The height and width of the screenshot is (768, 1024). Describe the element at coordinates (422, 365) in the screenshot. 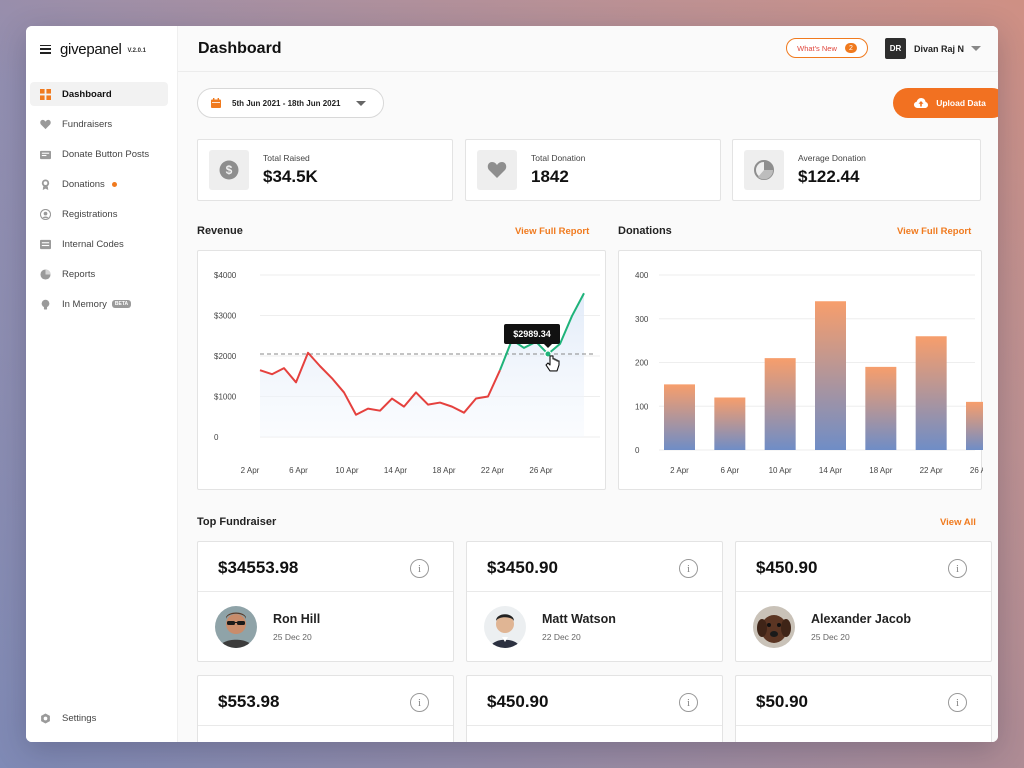

I see `revenue-area` at that location.